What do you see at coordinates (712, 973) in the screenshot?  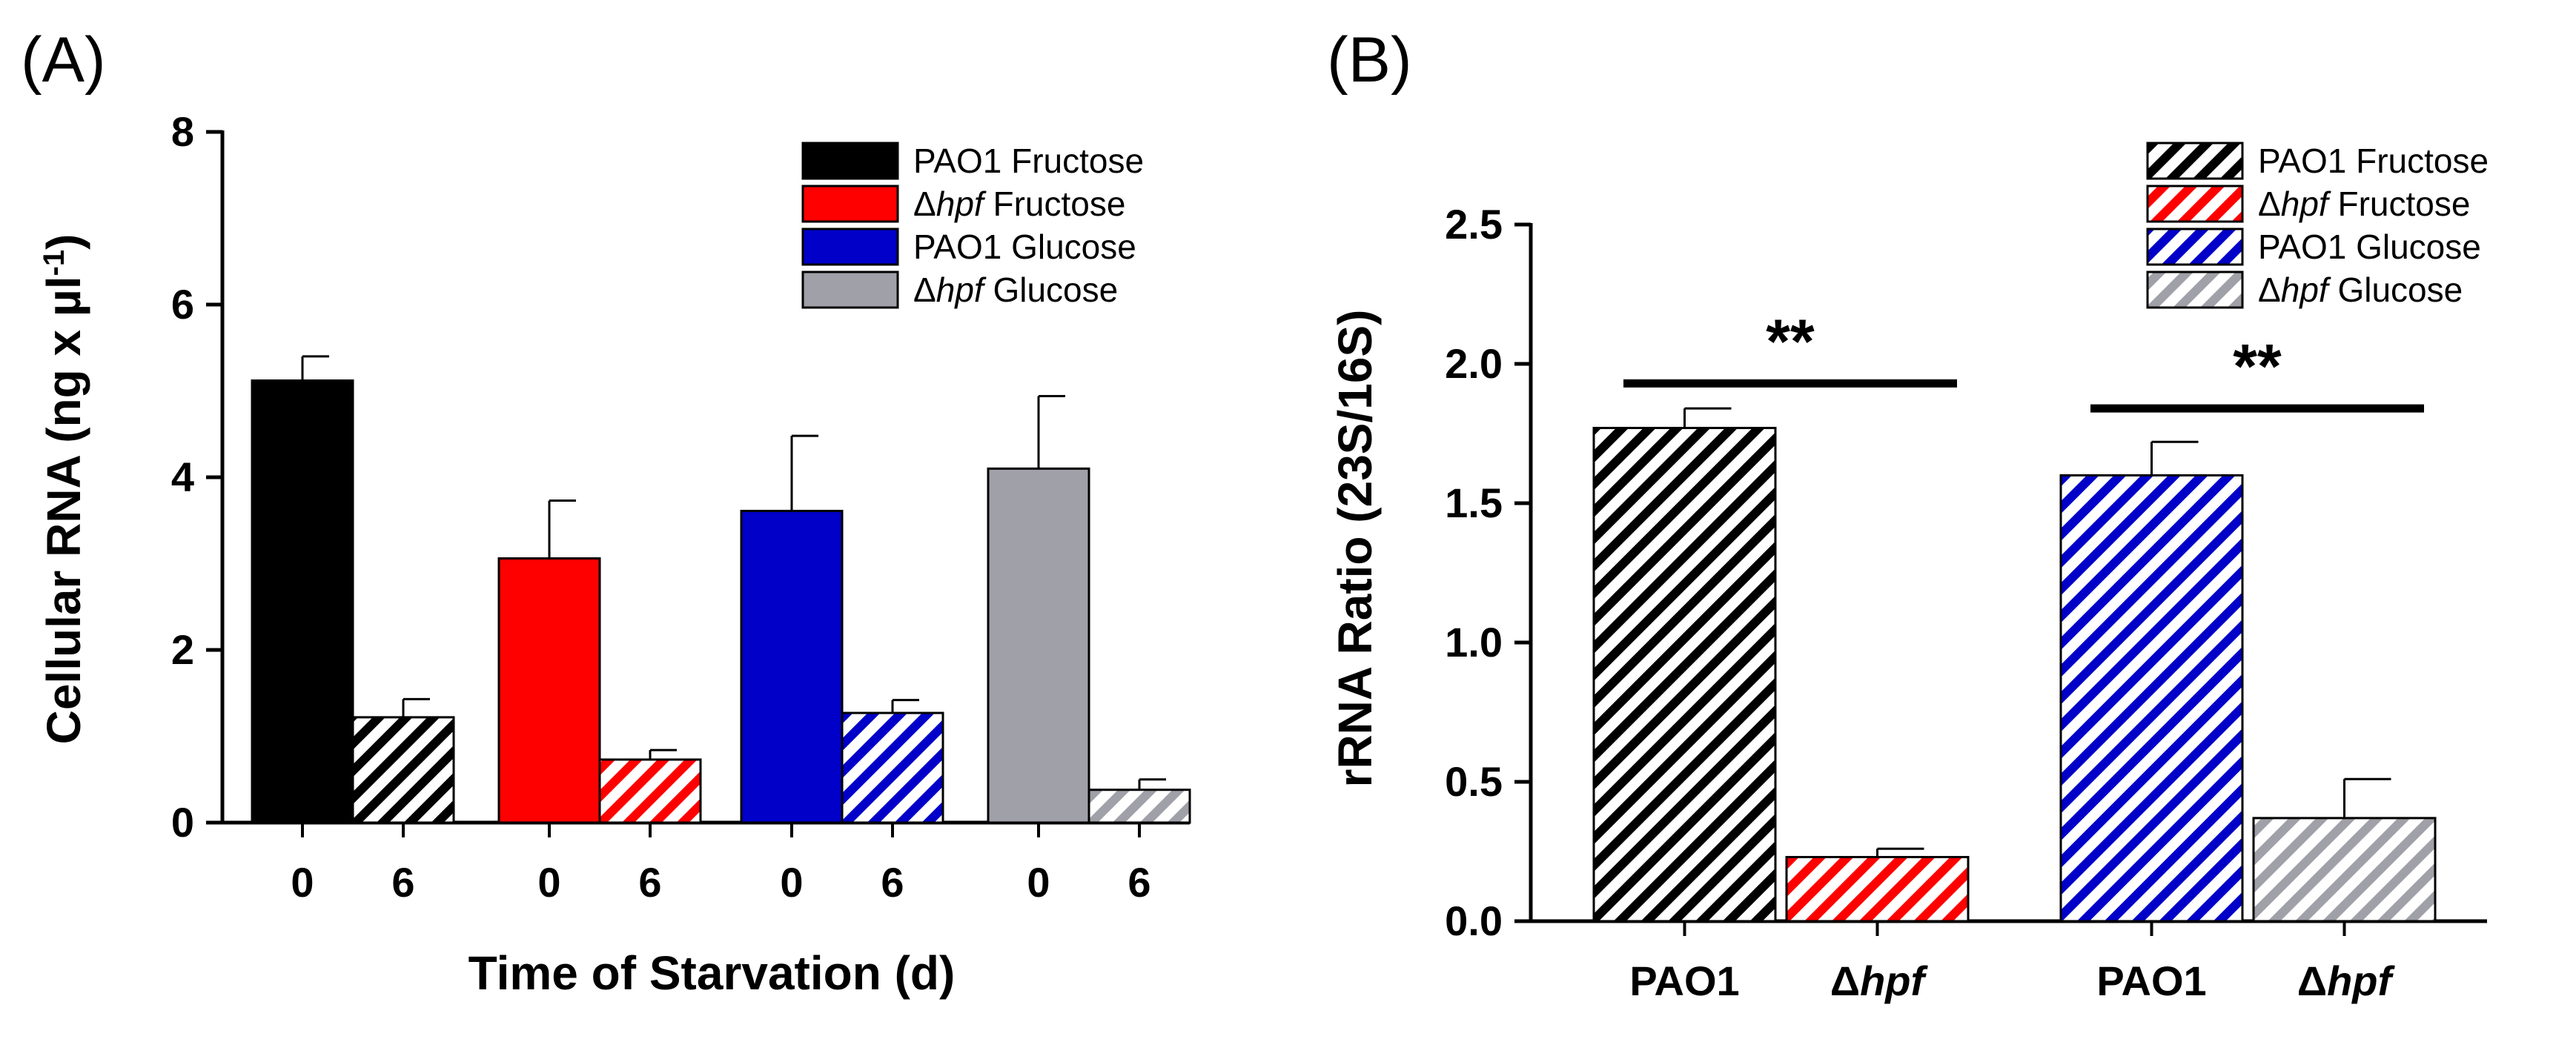 I see `panel-a-x-axis-title: Time of Starvation (d)` at bounding box center [712, 973].